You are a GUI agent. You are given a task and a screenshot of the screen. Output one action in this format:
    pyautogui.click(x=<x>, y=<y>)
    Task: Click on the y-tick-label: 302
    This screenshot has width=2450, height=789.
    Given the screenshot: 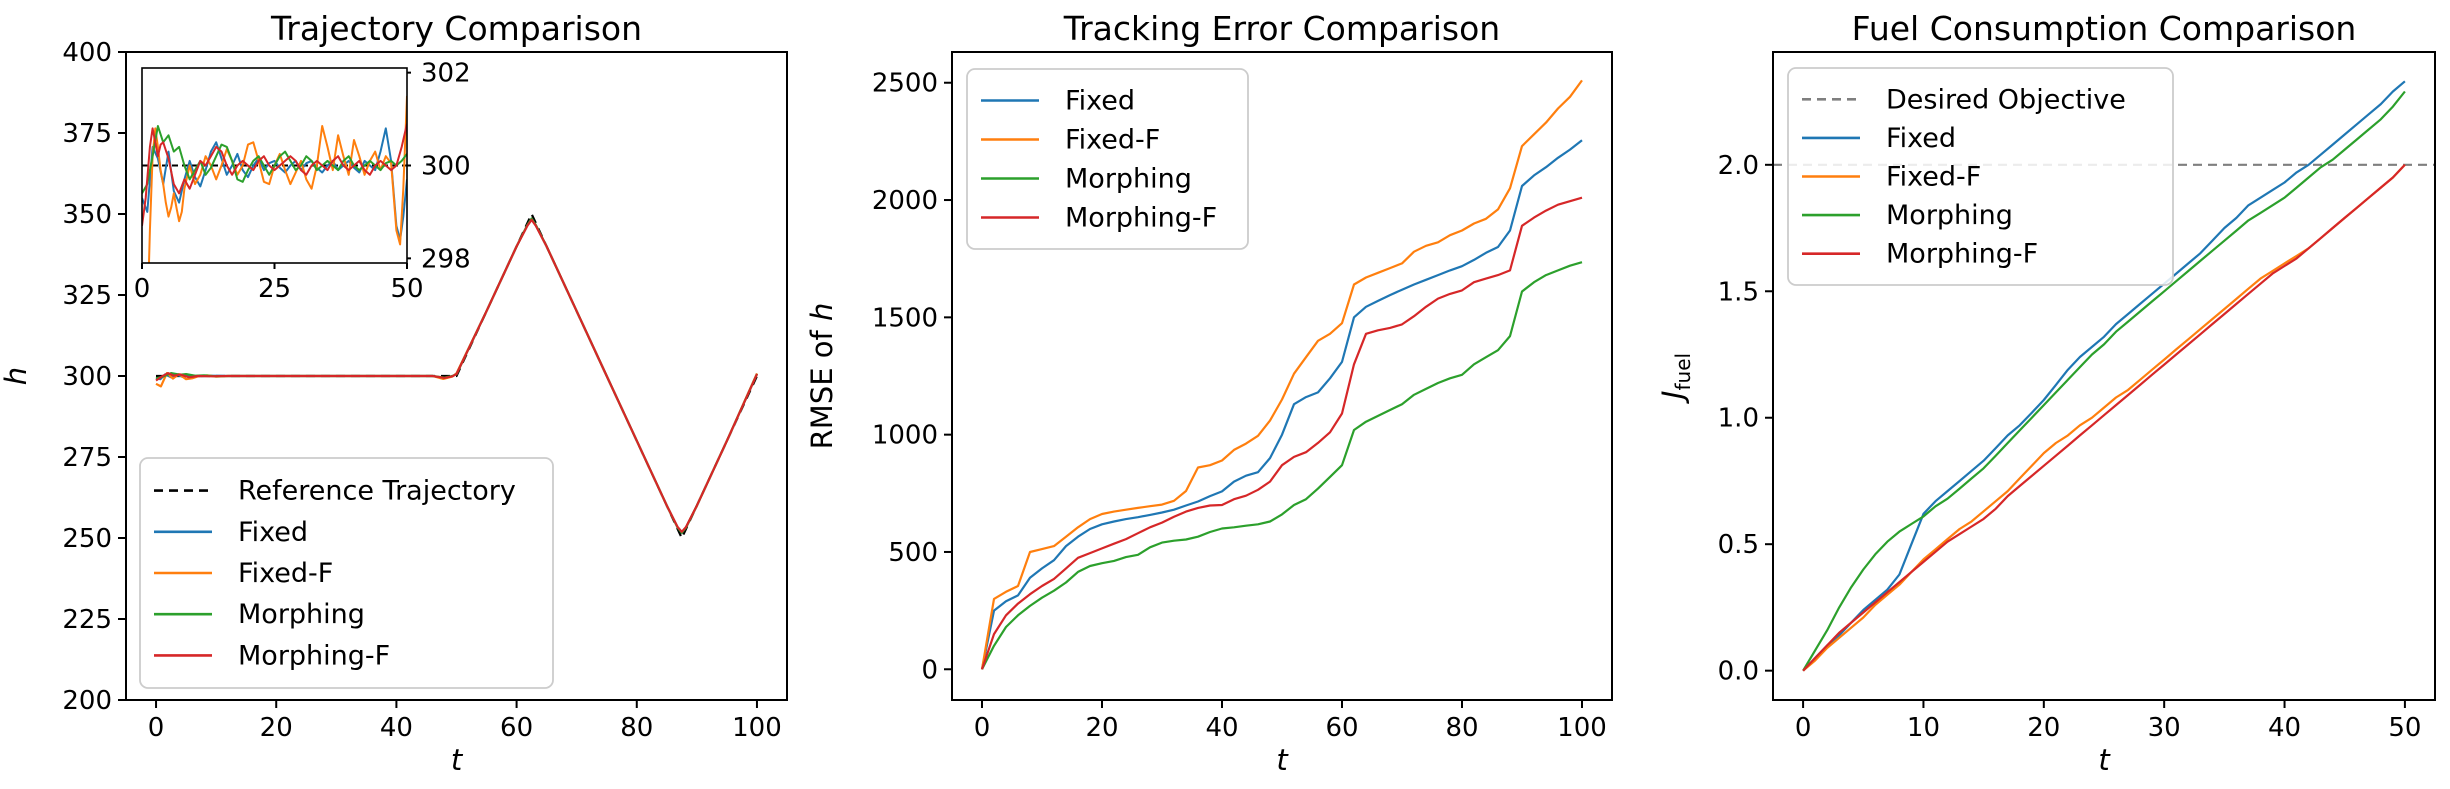 What is the action you would take?
    pyautogui.click(x=446, y=74)
    